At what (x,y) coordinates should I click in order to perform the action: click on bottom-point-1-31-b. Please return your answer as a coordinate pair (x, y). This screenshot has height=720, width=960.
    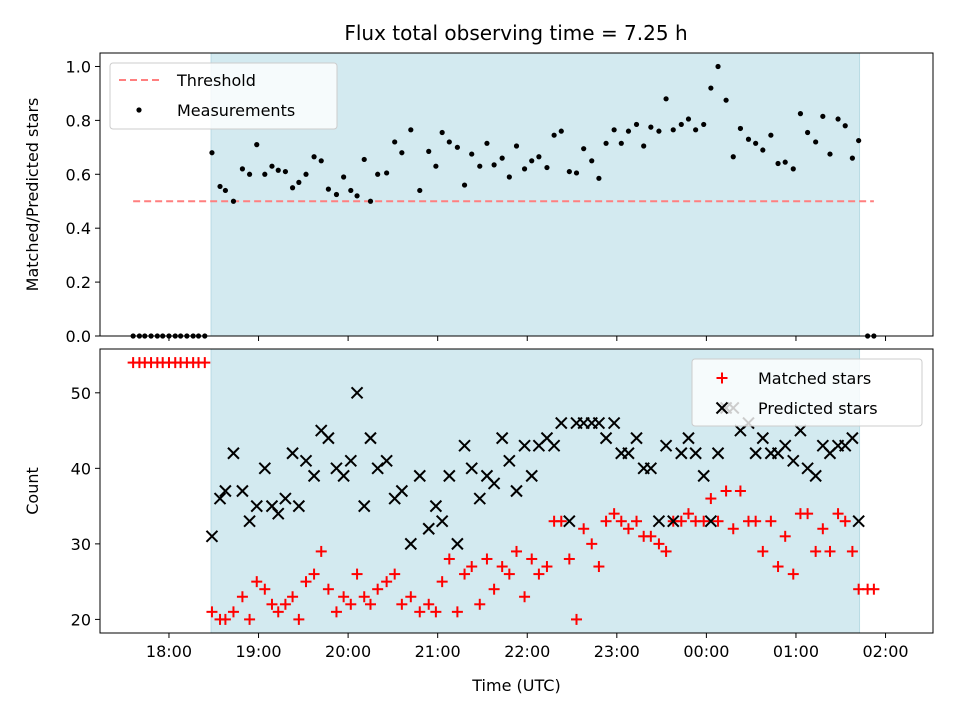
    Looking at the image, I should click on (442, 521).